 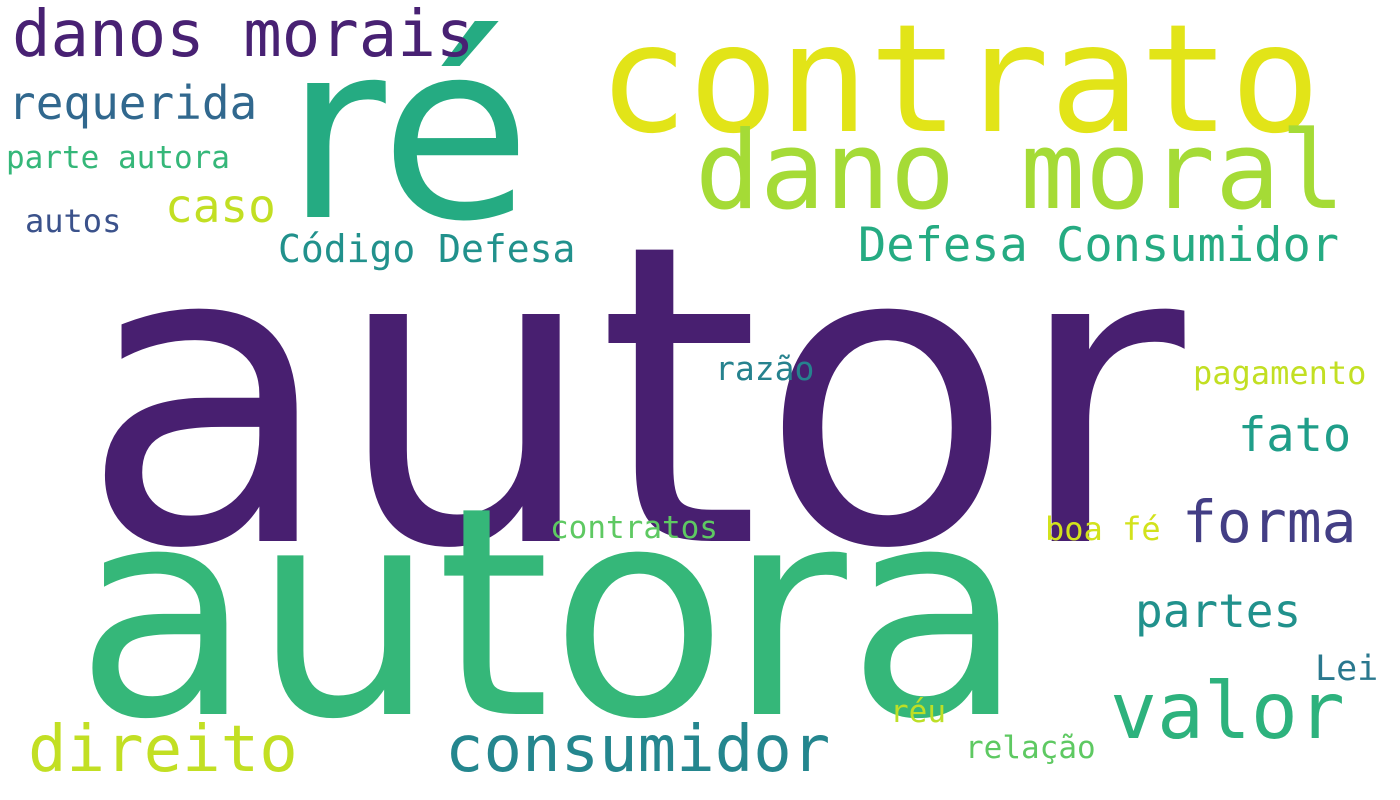 What do you see at coordinates (243, 36) in the screenshot?
I see `word-danos-morais: danos morais` at bounding box center [243, 36].